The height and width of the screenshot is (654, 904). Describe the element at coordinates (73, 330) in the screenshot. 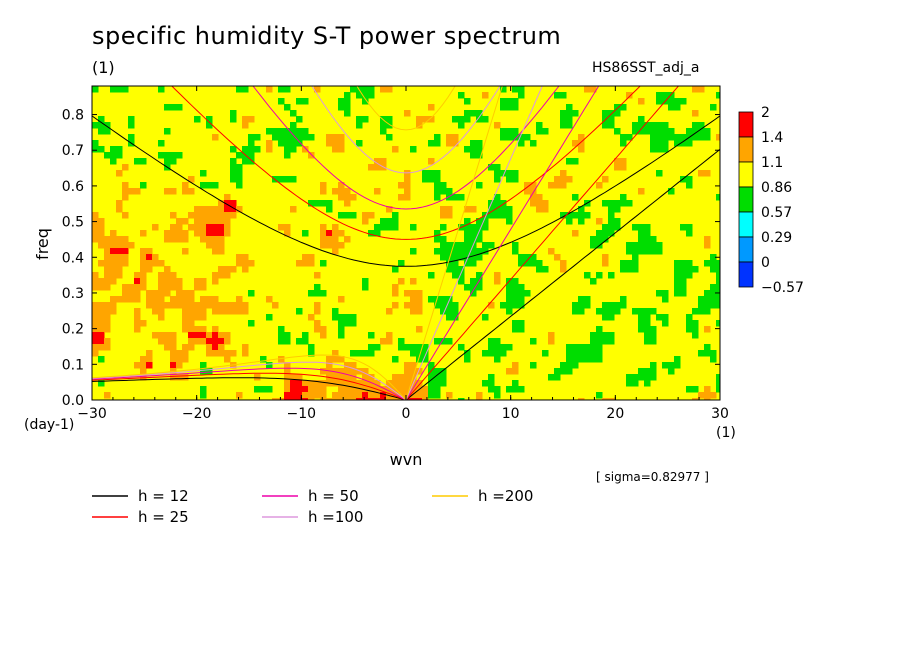

I see `y-tick-label-2: 0.2` at that location.